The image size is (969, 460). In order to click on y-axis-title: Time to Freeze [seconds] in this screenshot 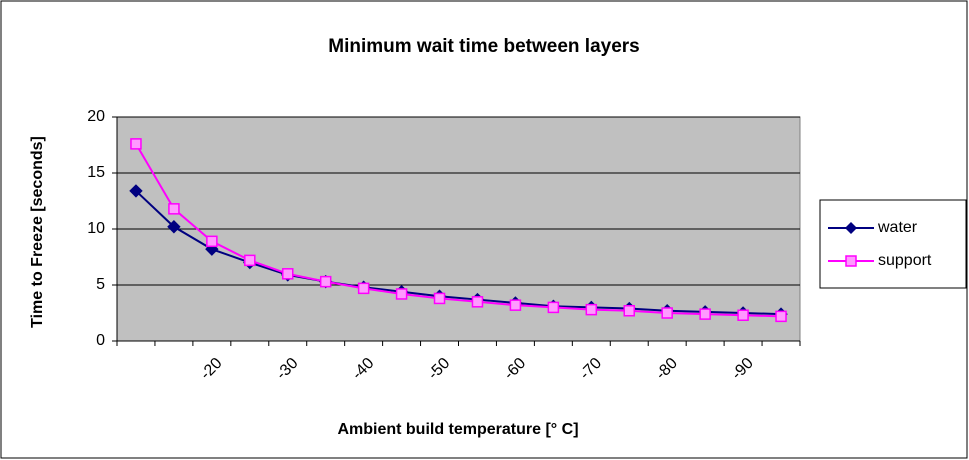, I will do `click(37, 232)`.